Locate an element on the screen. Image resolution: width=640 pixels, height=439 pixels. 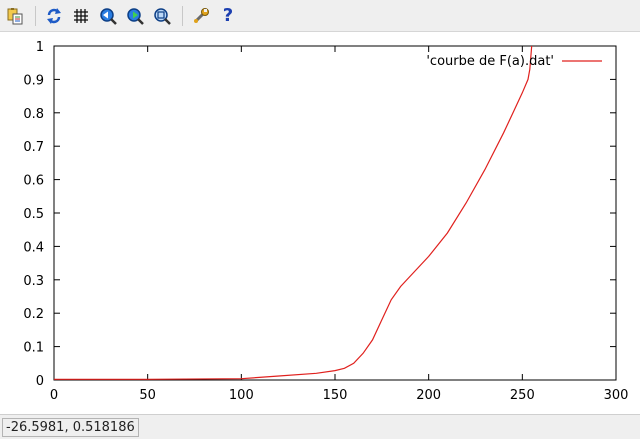
help-glyph: ? is located at coordinates (228, 15).